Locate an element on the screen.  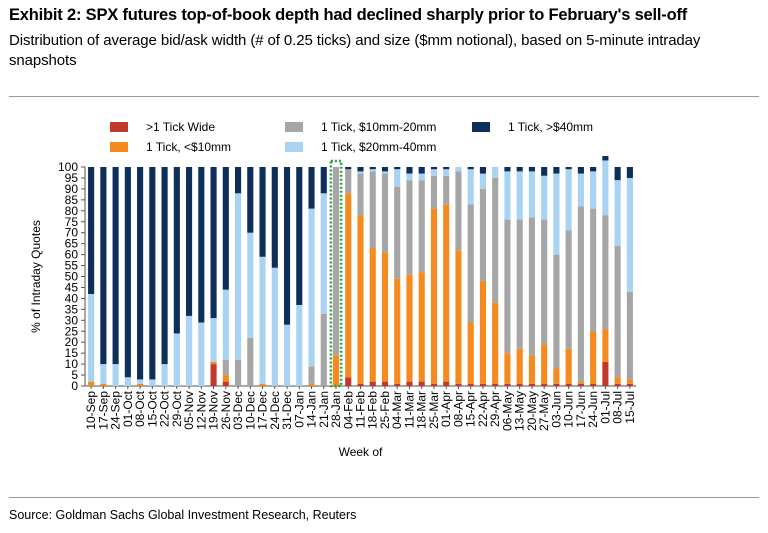
x-tick-label: 28-Jan is located at coordinates (336, 409).